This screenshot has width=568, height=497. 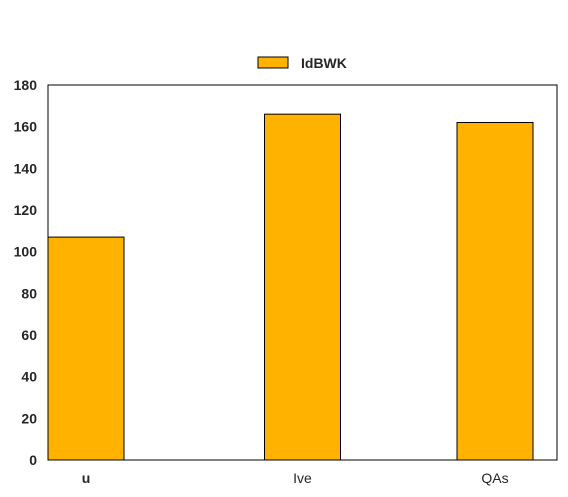 I want to click on x-tick-label: QAs, so click(x=494, y=478).